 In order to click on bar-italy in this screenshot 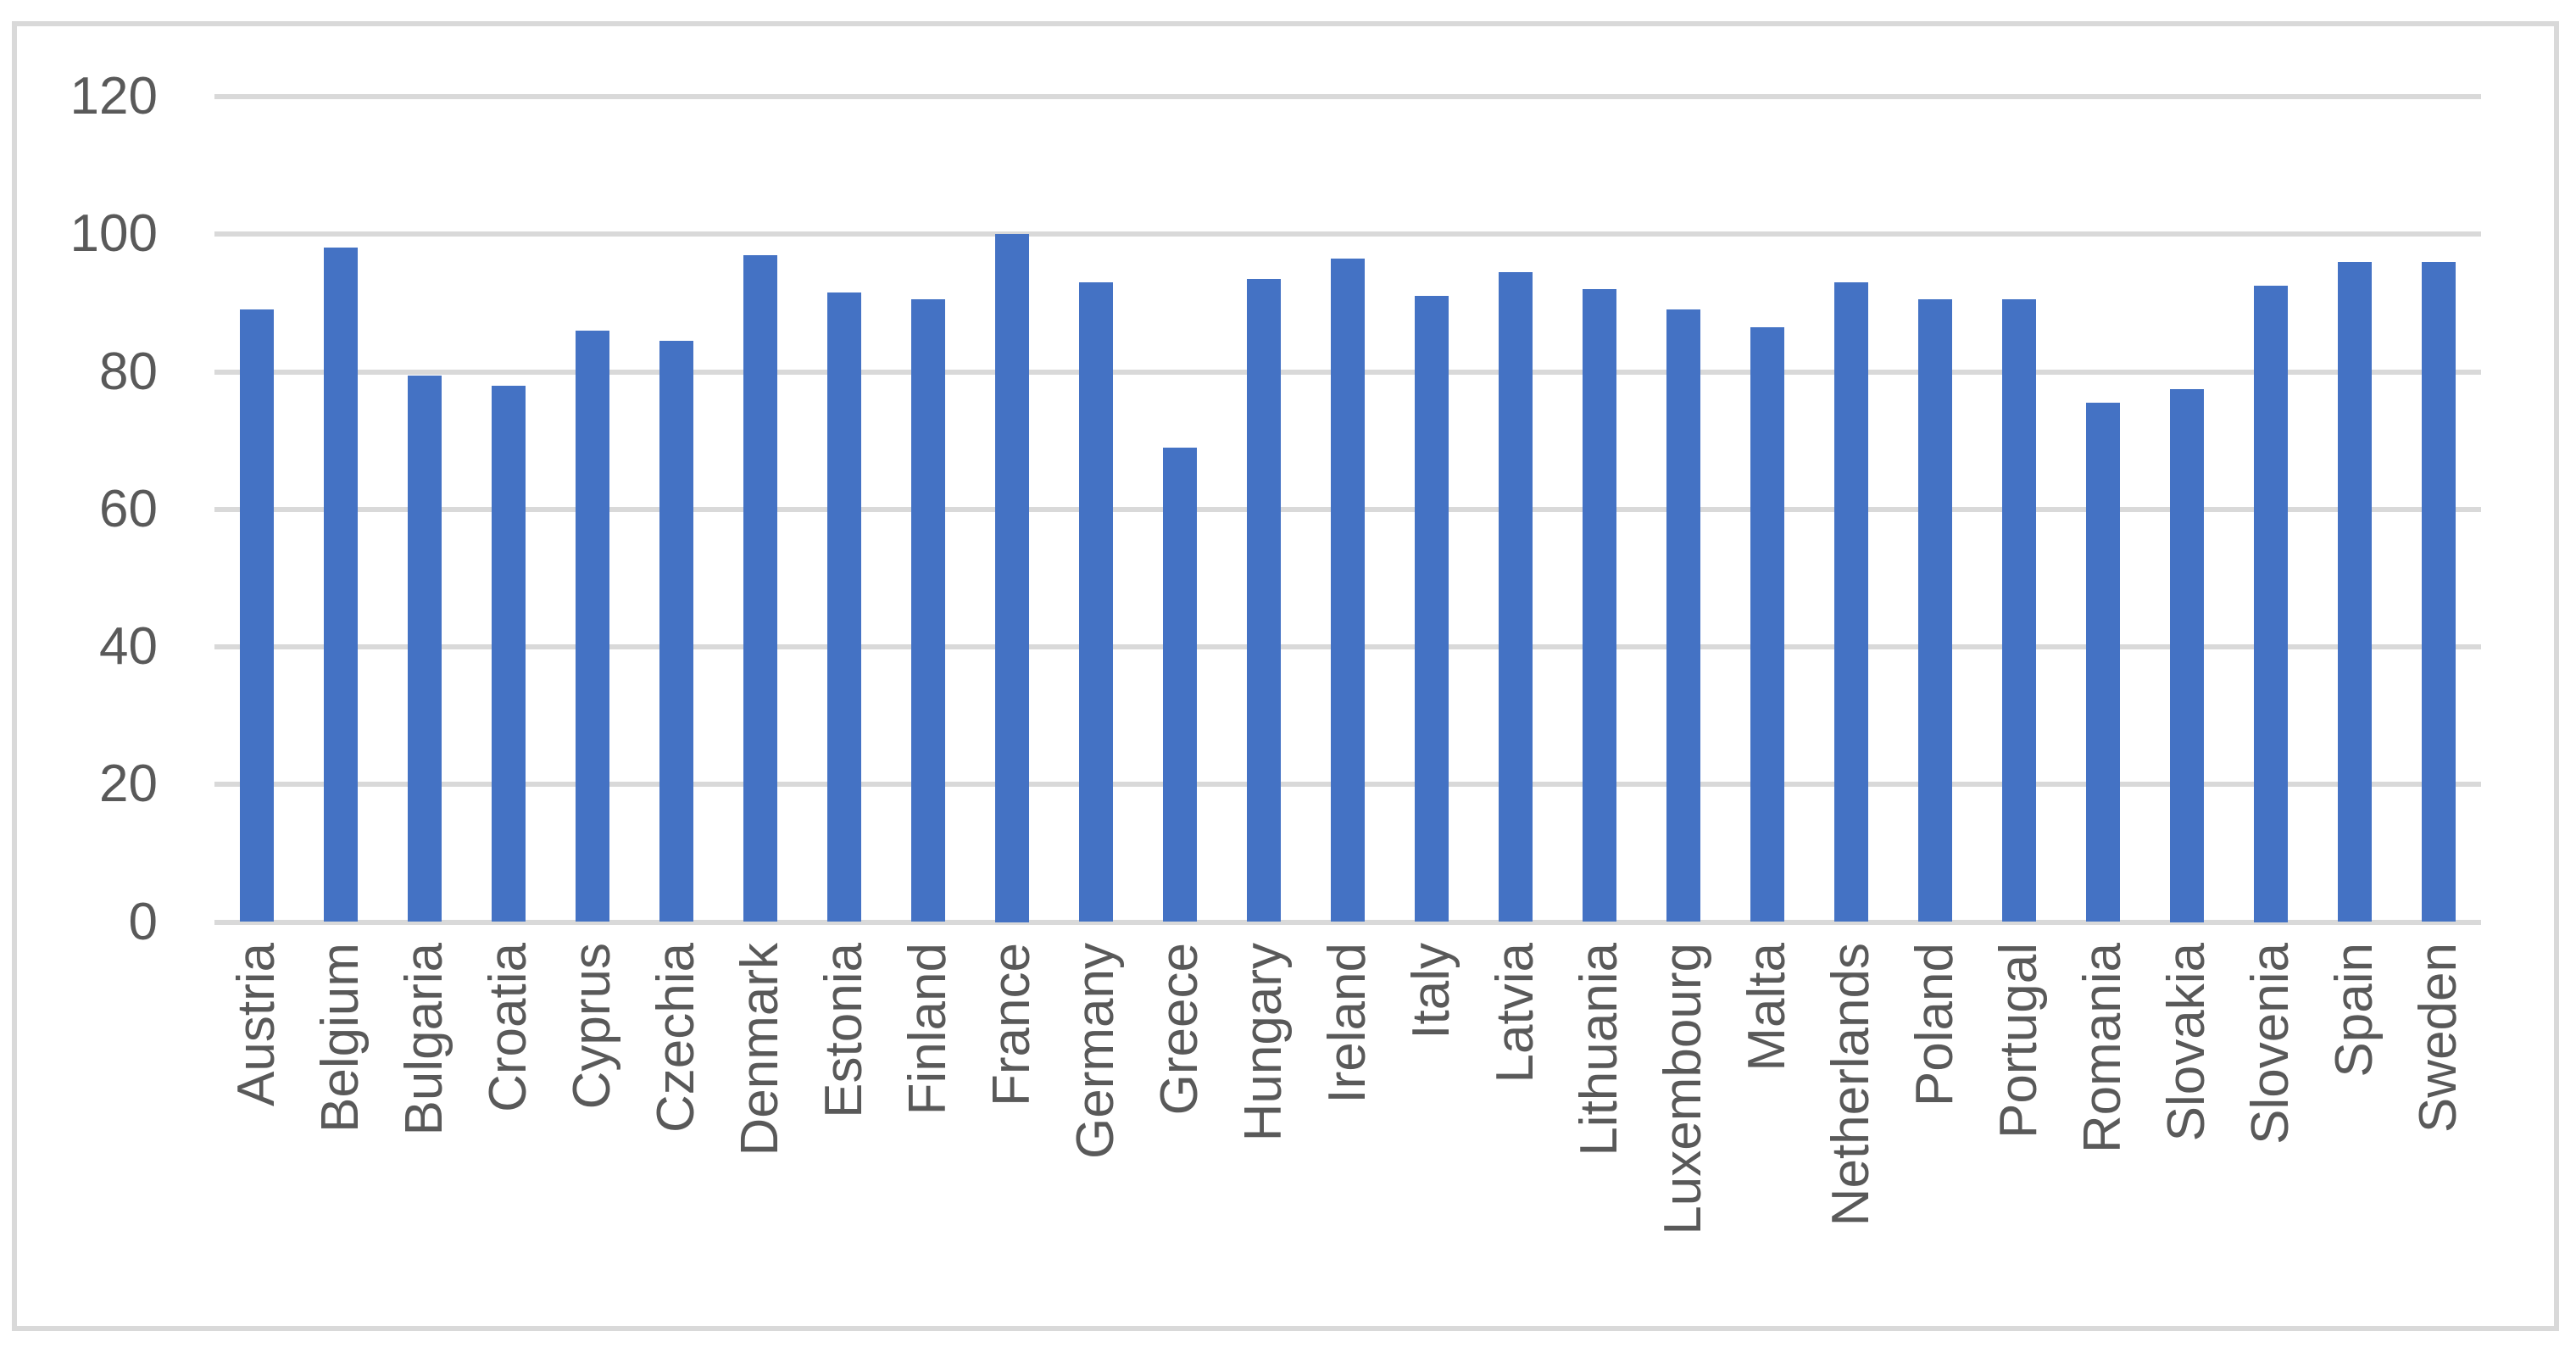, I will do `click(1432, 609)`.